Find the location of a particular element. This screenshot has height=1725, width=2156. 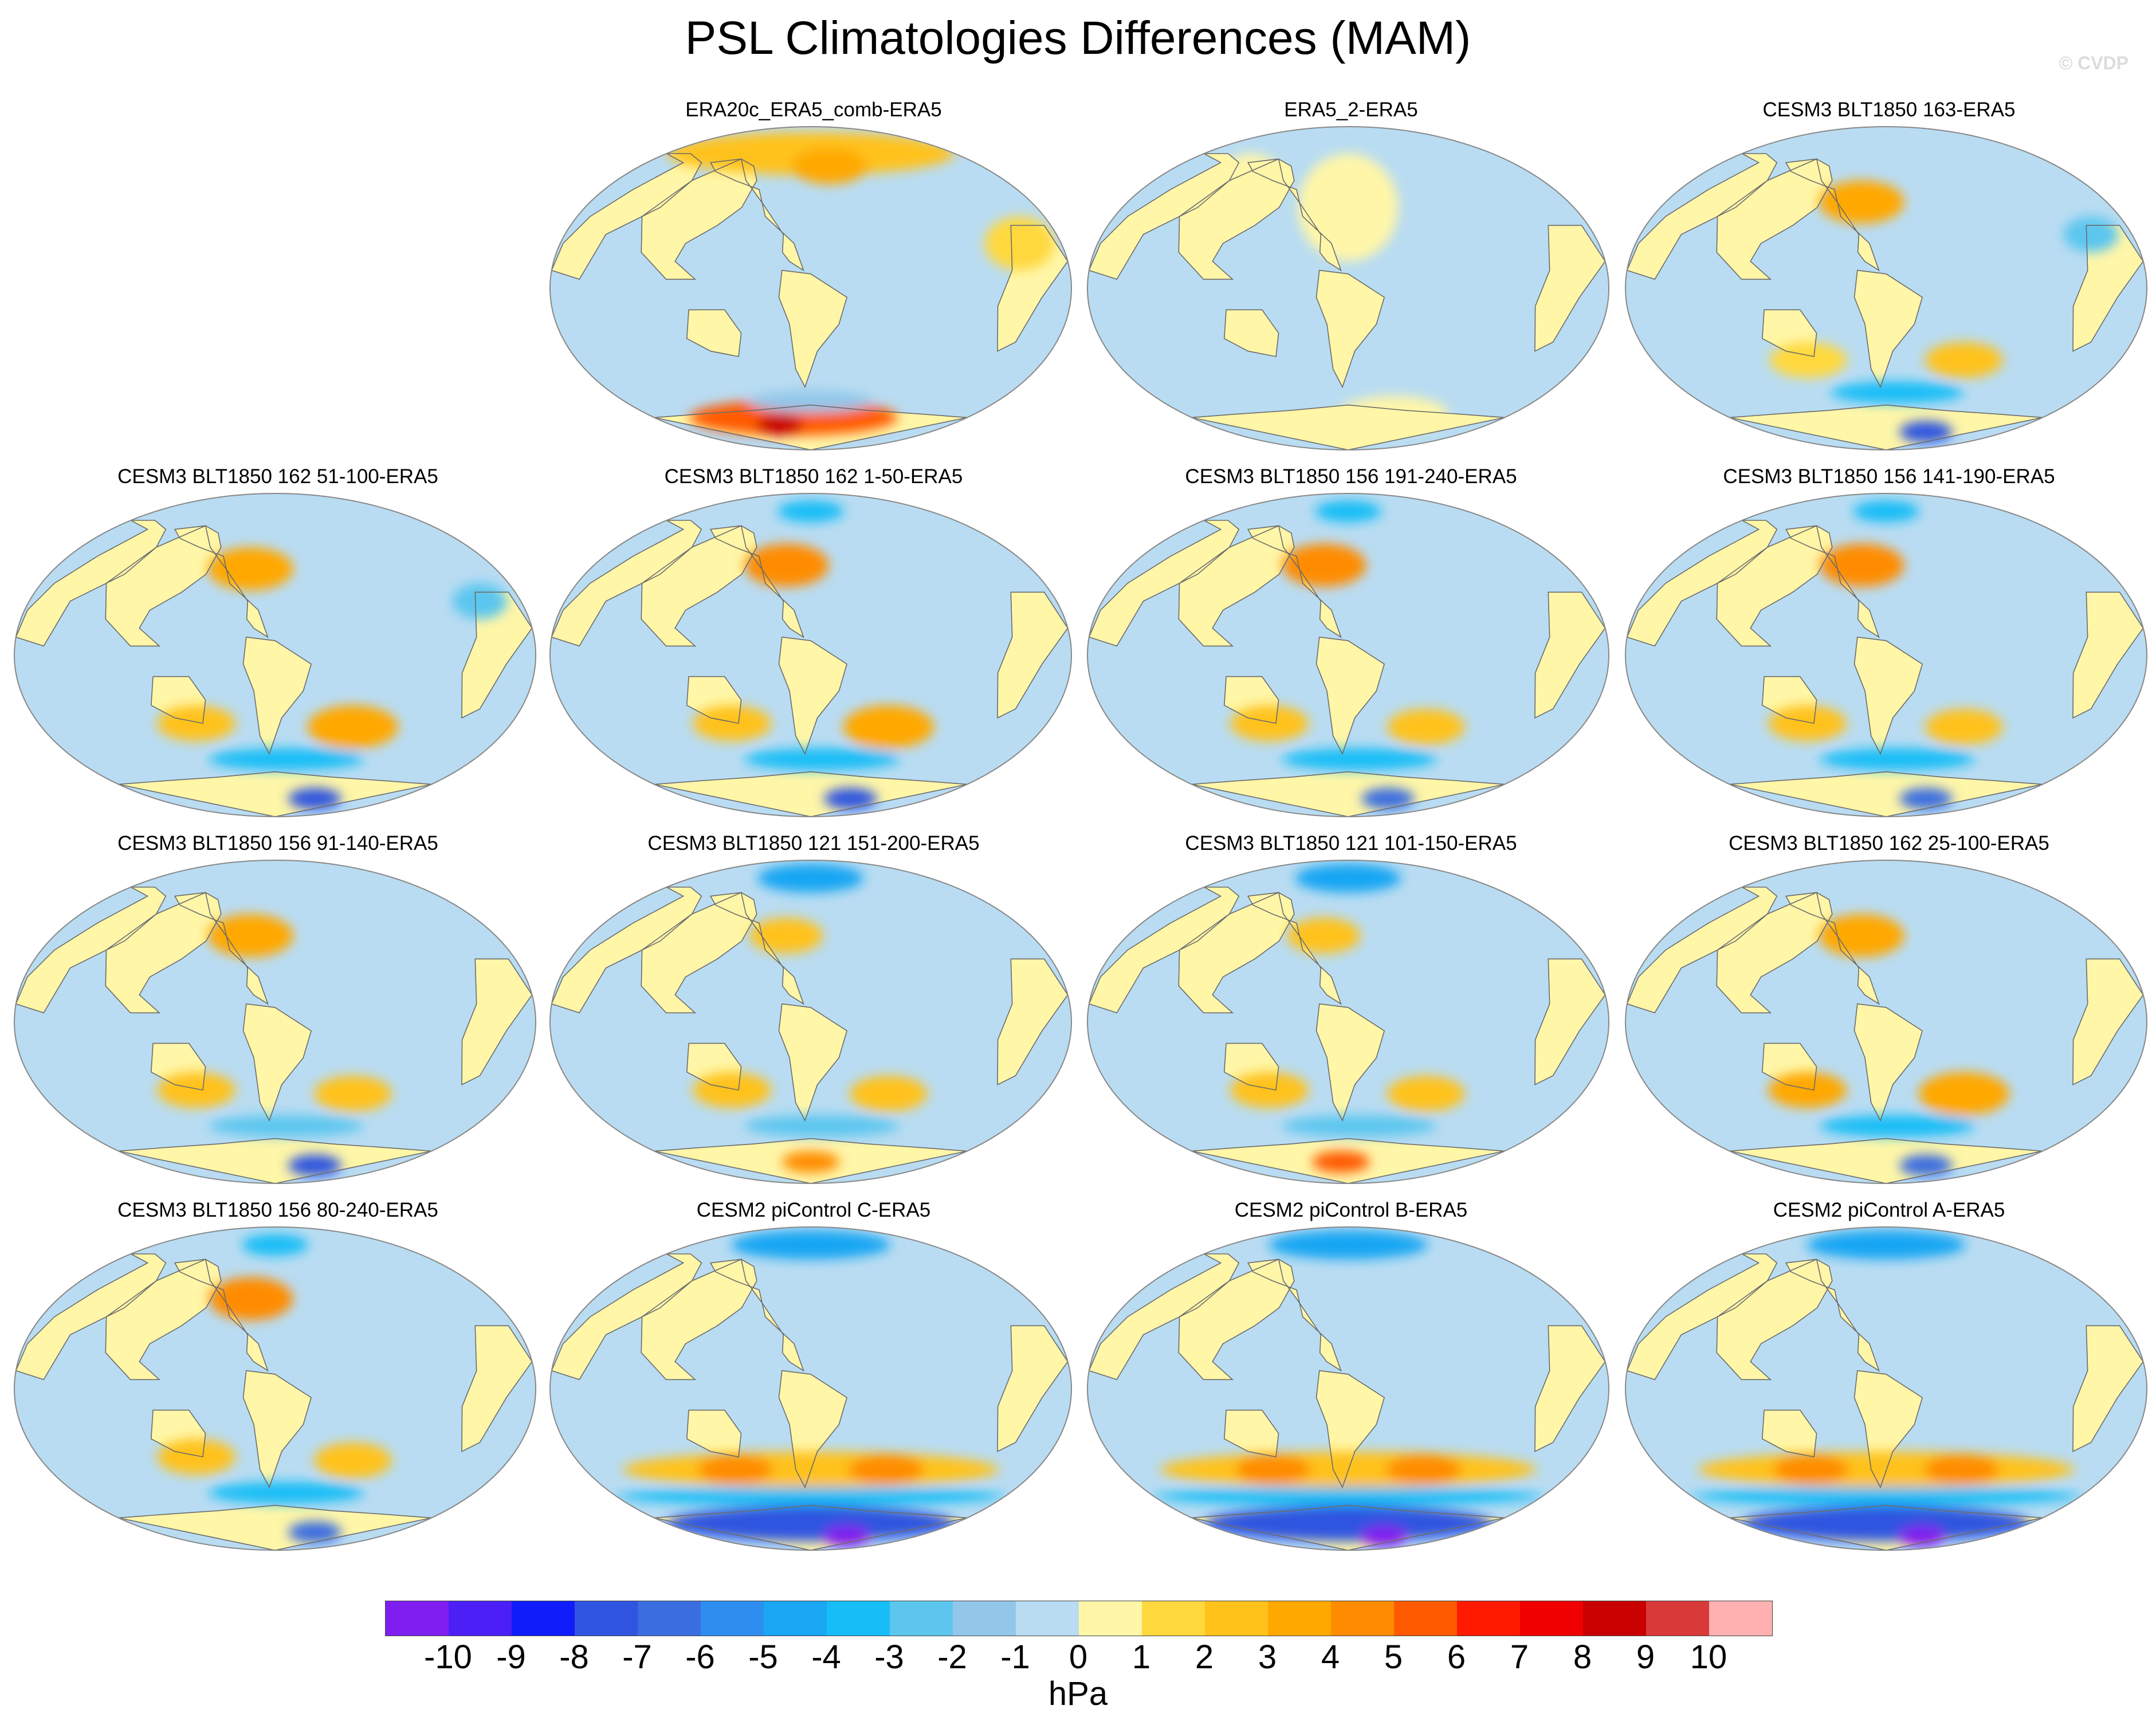

panel-title: CESM3 BLT1850 156 141-190-ERA5 is located at coordinates (1889, 477).